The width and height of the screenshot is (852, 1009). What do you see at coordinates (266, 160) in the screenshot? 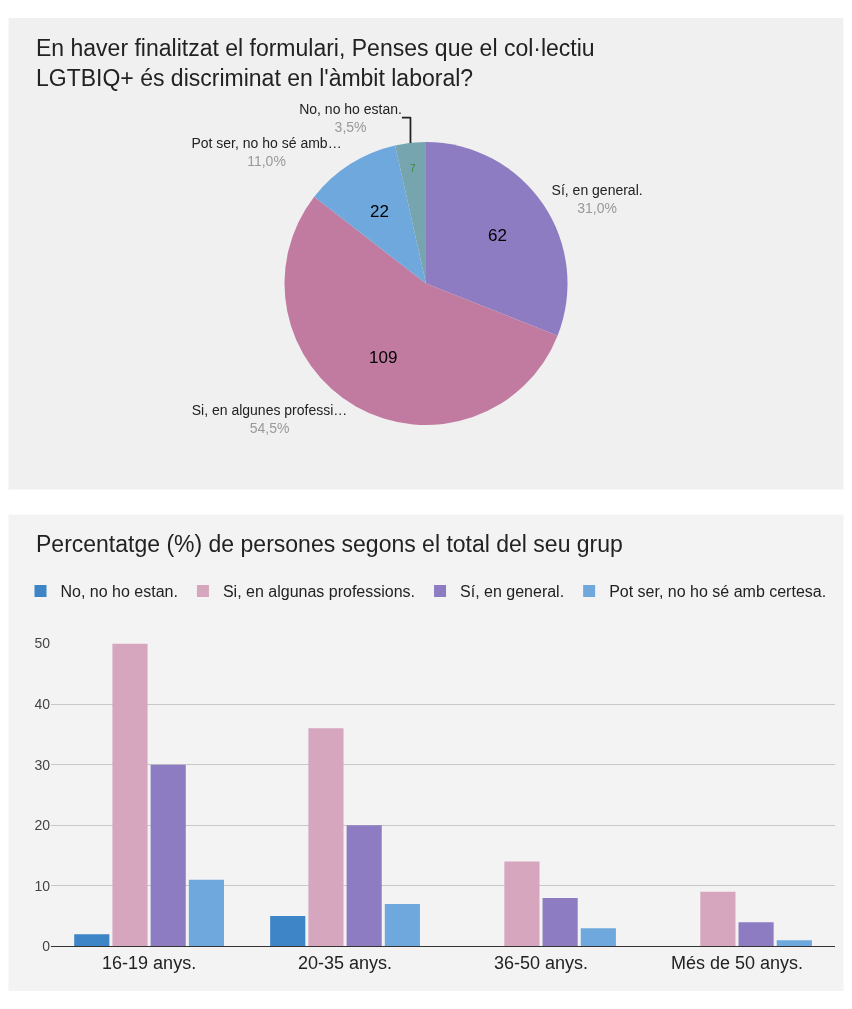
I see `text: 11,0%` at bounding box center [266, 160].